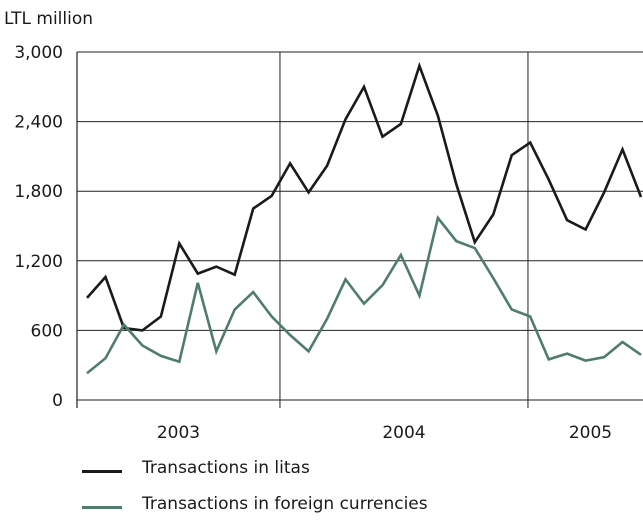 This screenshot has height=528, width=643. What do you see at coordinates (38, 53) in the screenshot?
I see `y-tick-label: 3,000` at bounding box center [38, 53].